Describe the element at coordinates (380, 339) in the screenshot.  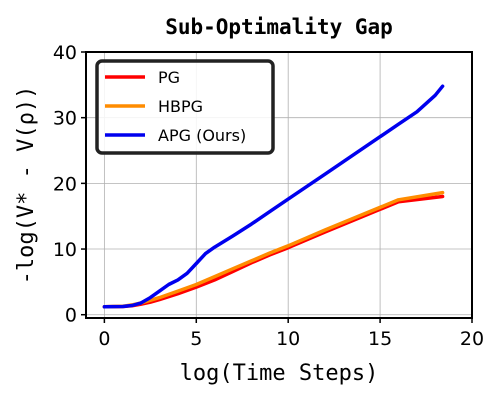
I see `x-tick-label: 15` at that location.